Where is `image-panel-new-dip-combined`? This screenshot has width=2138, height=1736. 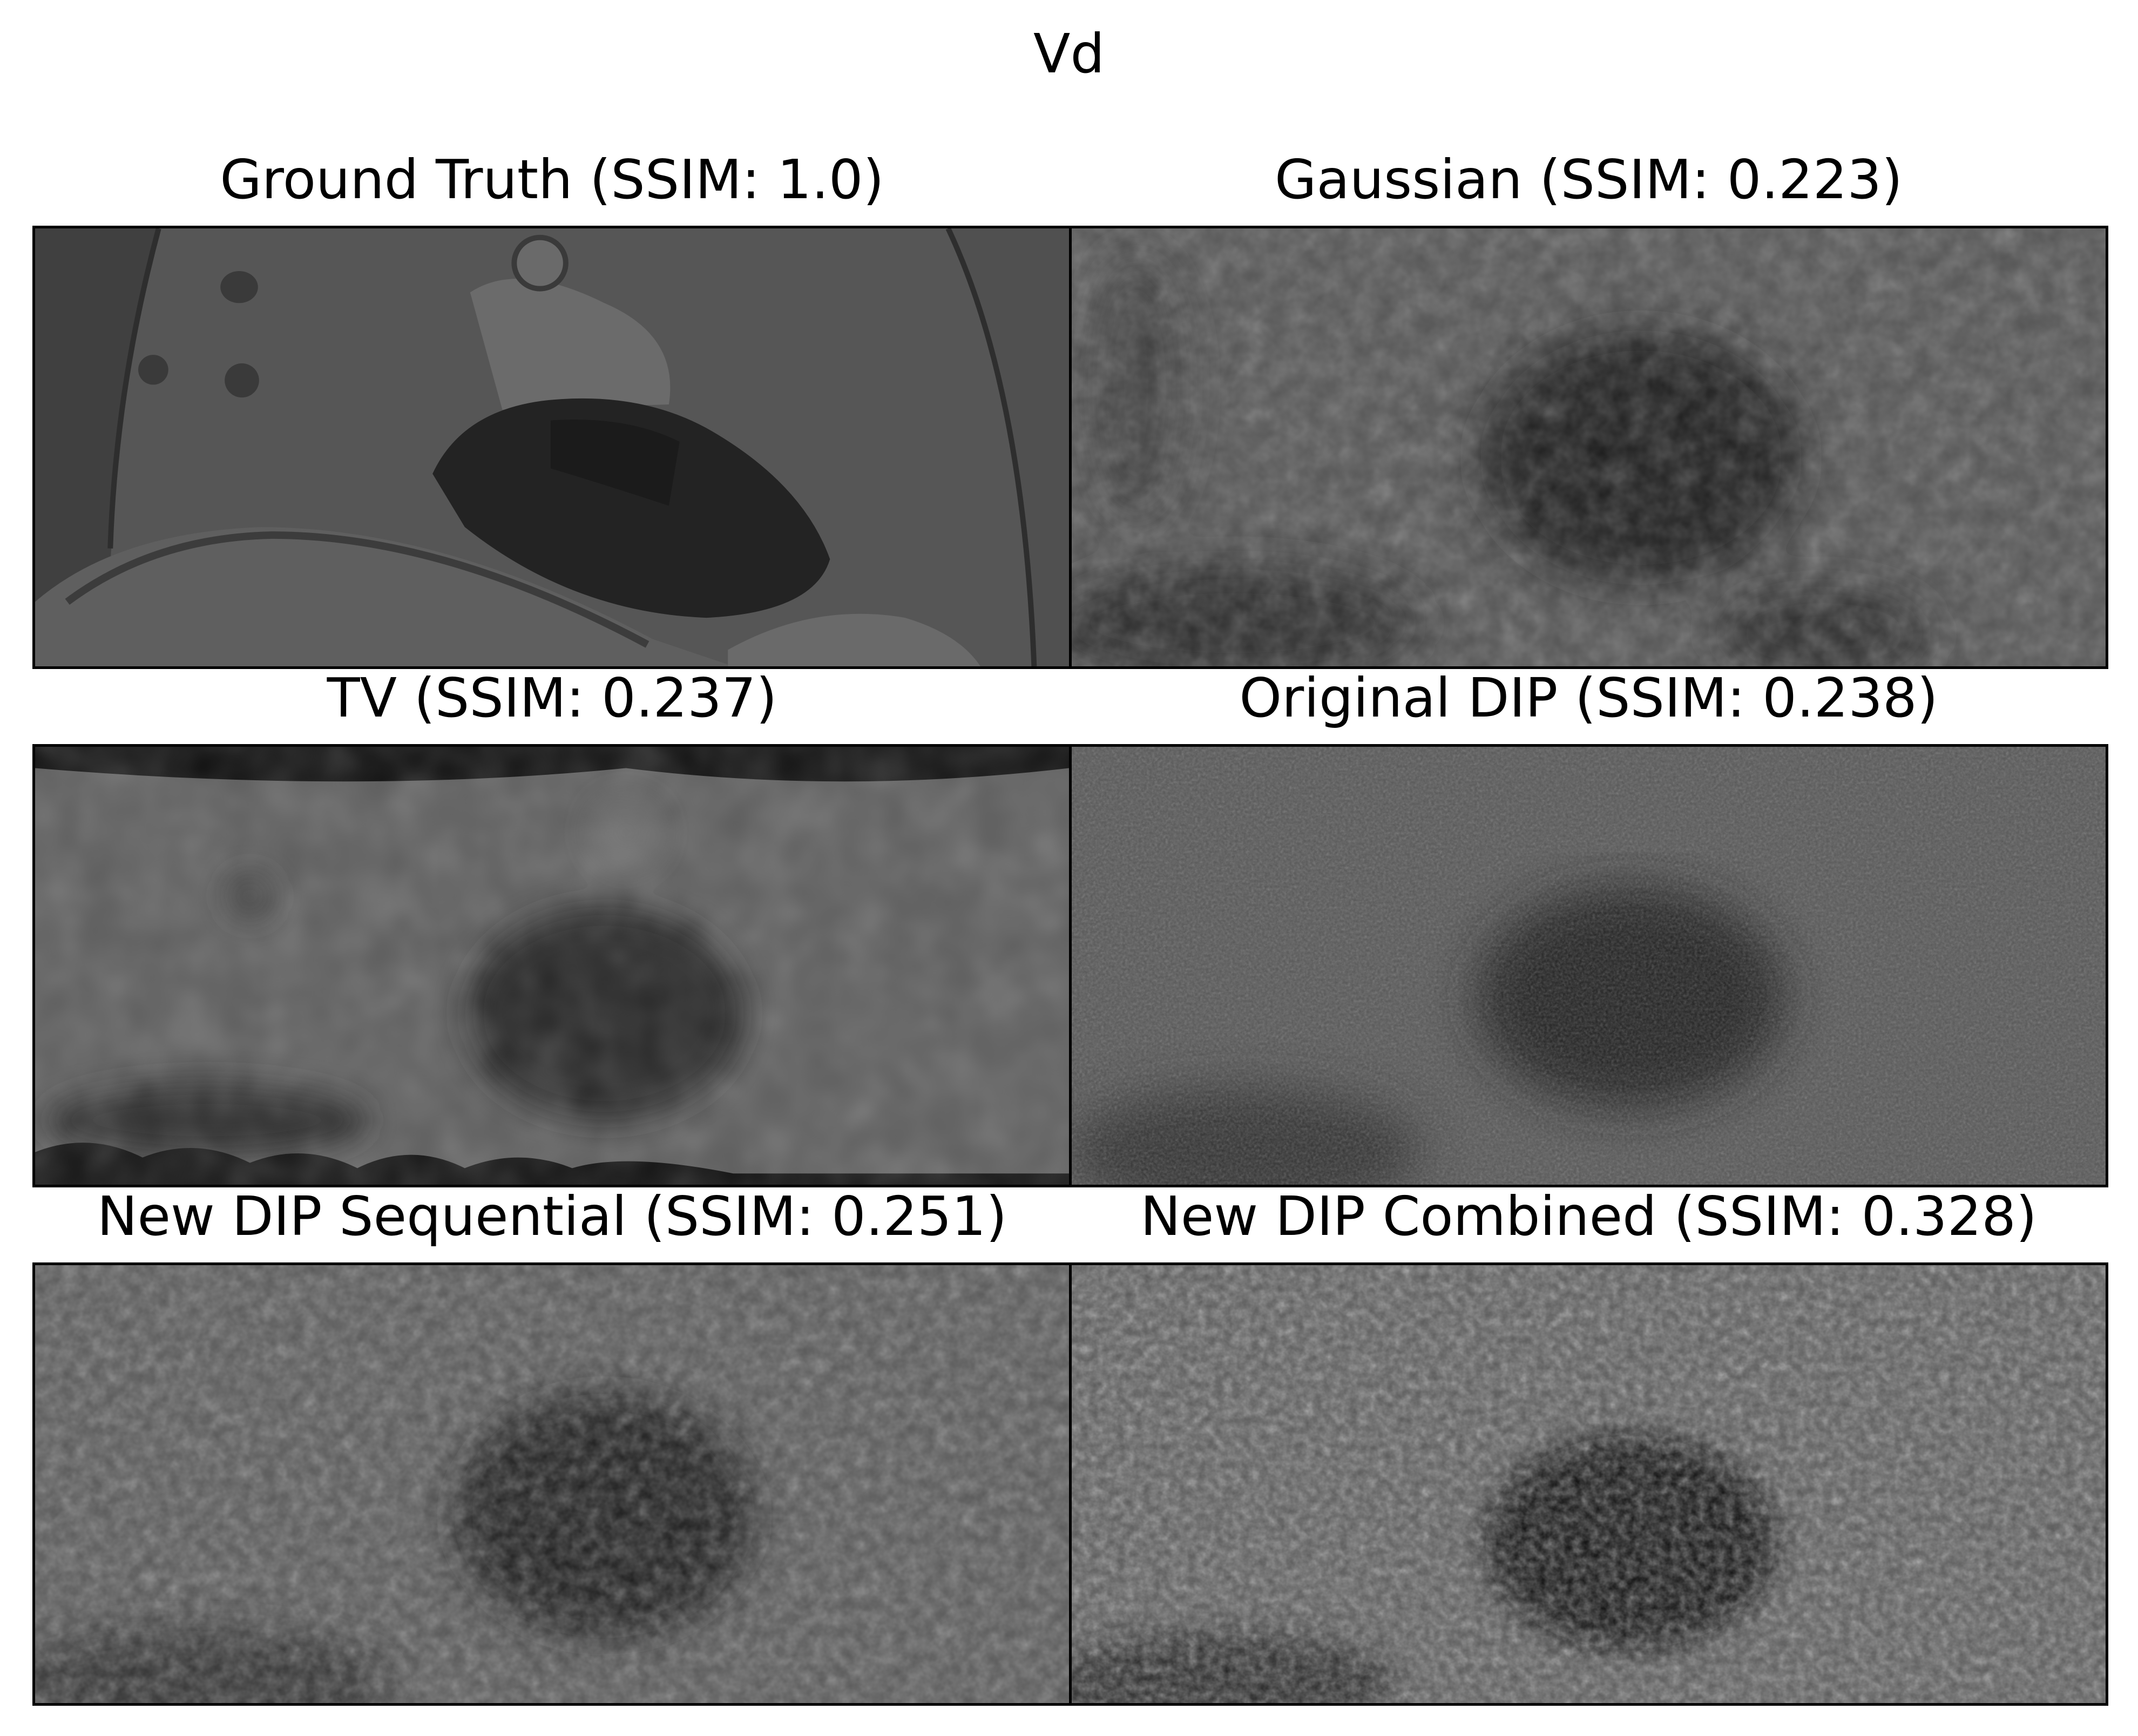 image-panel-new-dip-combined is located at coordinates (1588, 1484).